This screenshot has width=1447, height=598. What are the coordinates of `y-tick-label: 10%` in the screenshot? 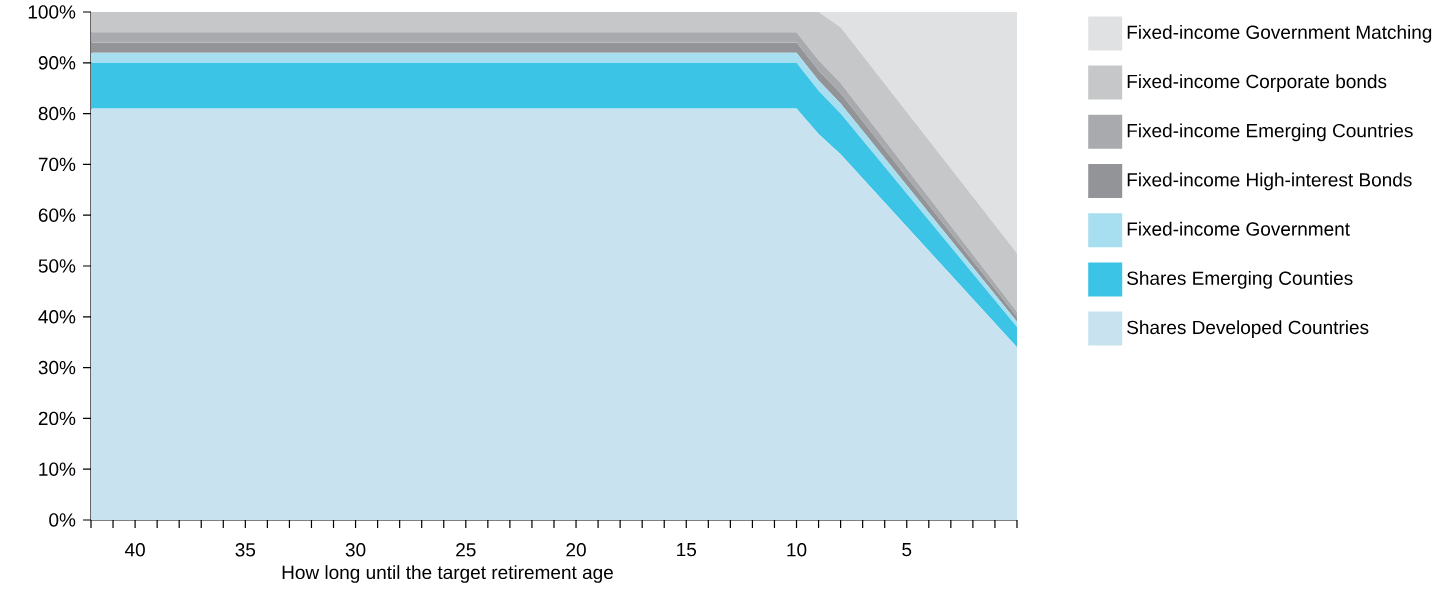 It's located at (57, 469).